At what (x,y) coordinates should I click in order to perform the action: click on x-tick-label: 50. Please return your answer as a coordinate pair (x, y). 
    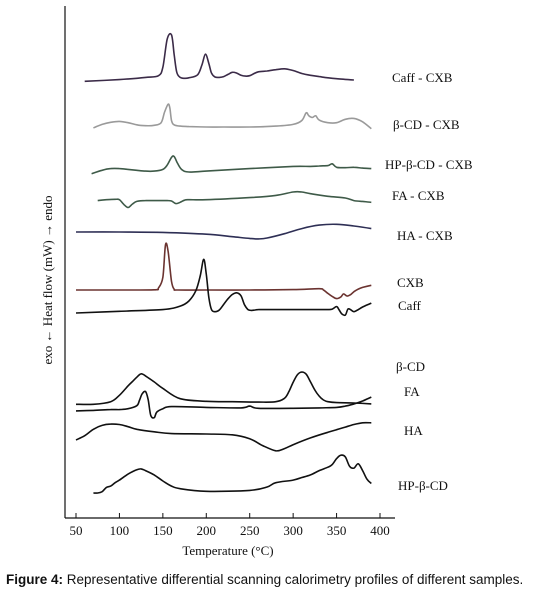
    Looking at the image, I should click on (76, 530).